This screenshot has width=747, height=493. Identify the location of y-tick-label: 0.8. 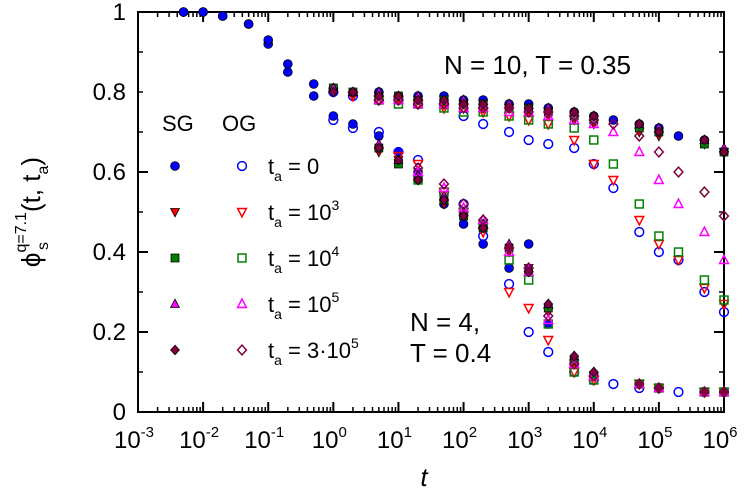
(109, 92).